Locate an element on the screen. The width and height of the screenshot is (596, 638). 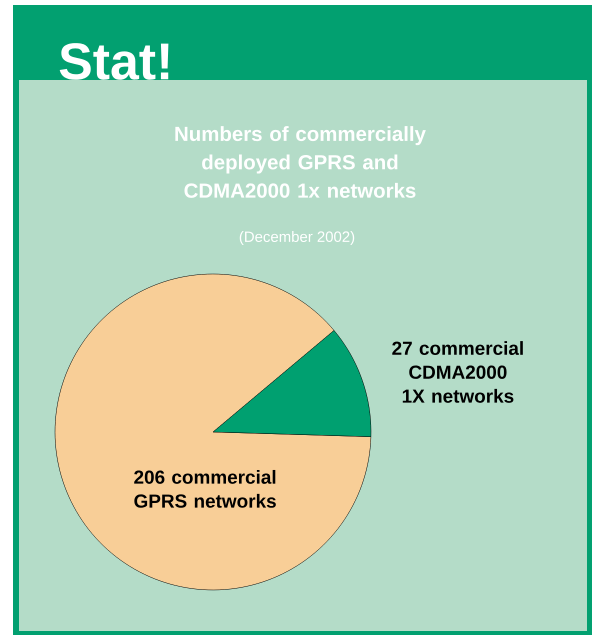
slice-label: 27 commercial CDMA2000 1X networks is located at coordinates (457, 372).